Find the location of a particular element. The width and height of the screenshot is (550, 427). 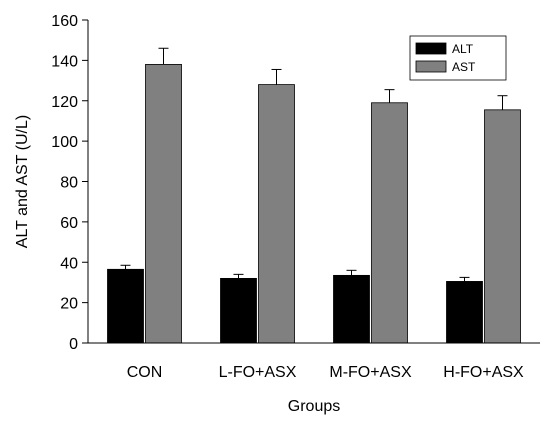

legend: ALT AST is located at coordinates (458, 58).